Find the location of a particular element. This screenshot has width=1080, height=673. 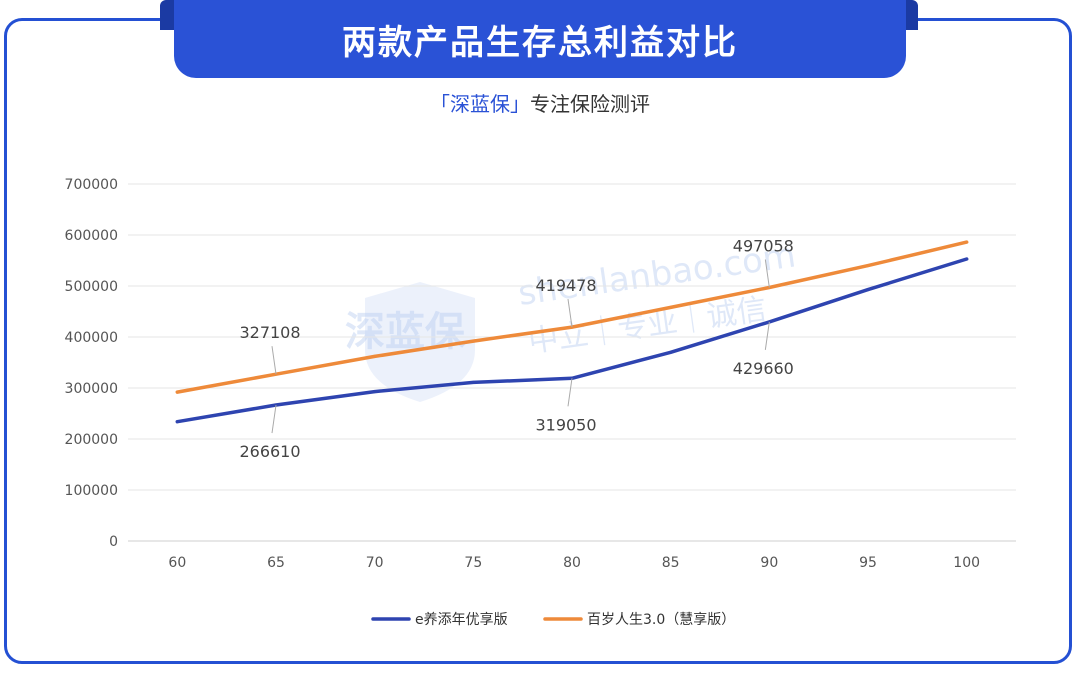

y-tick-label: 100000 is located at coordinates (91, 491).